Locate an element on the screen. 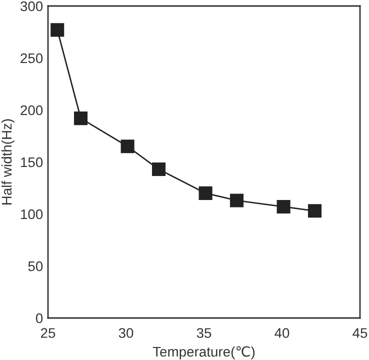  y-tick-label: 200 is located at coordinates (31, 110).